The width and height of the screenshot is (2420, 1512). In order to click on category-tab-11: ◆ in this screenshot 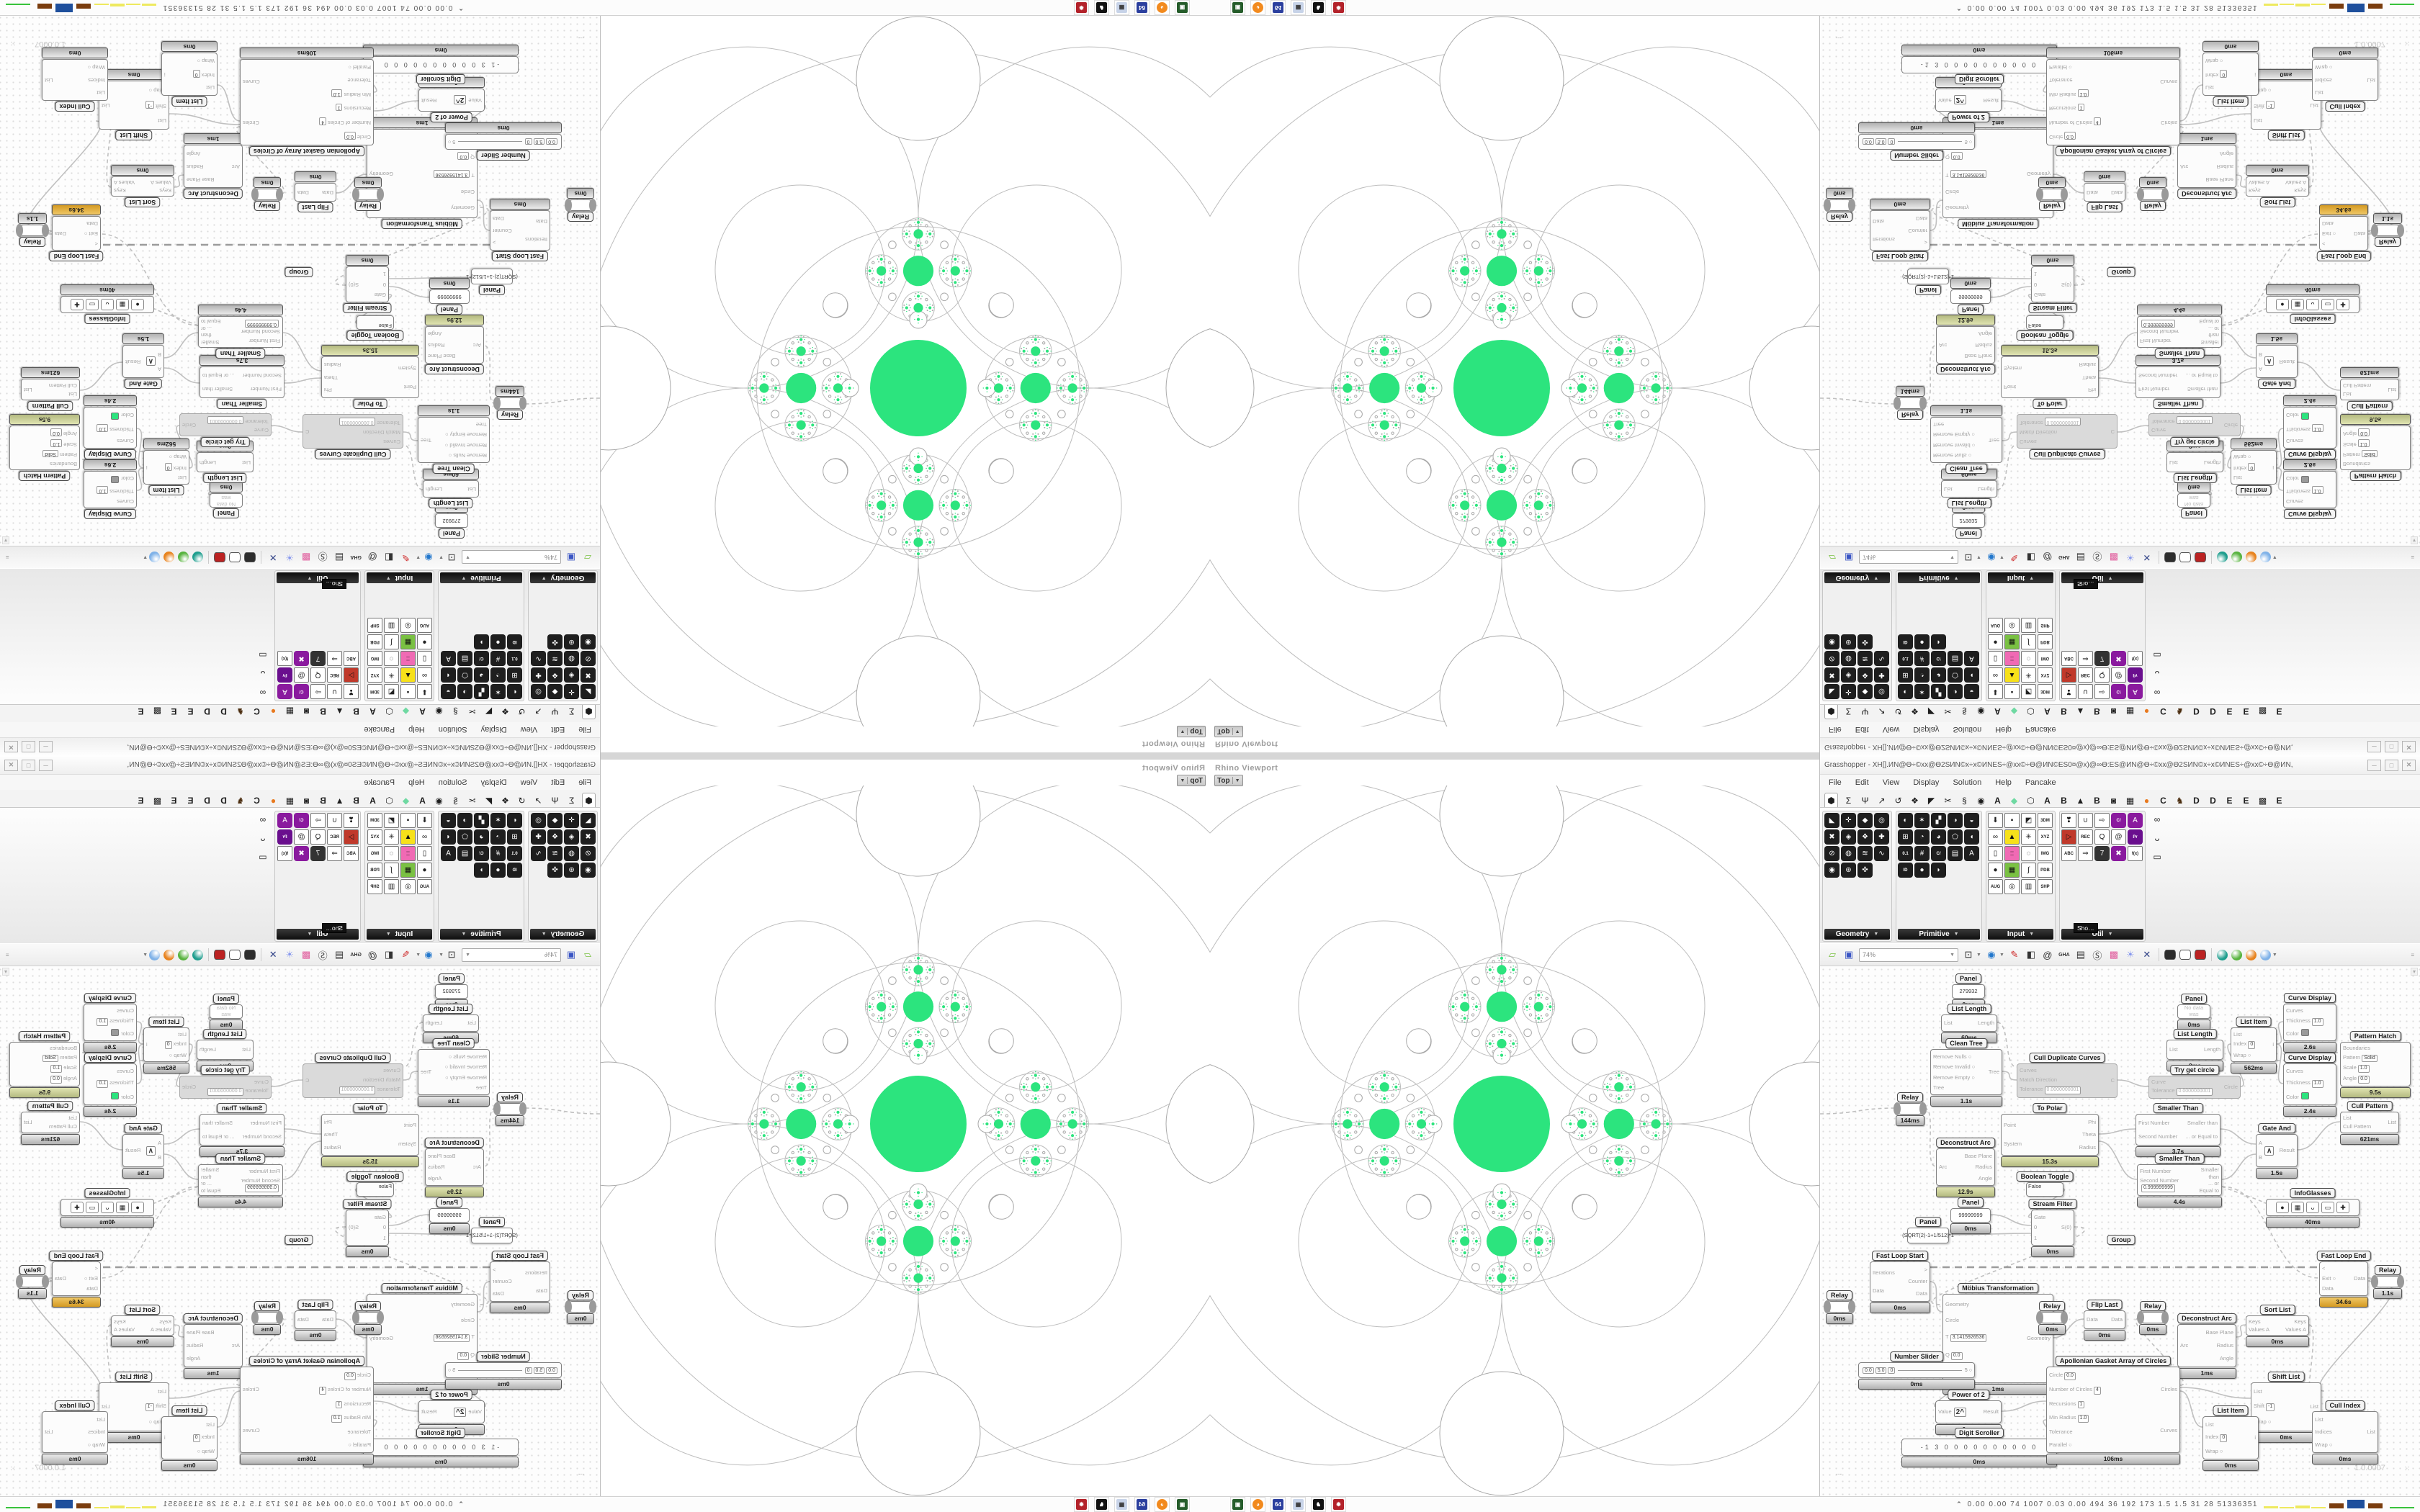, I will do `click(406, 800)`.